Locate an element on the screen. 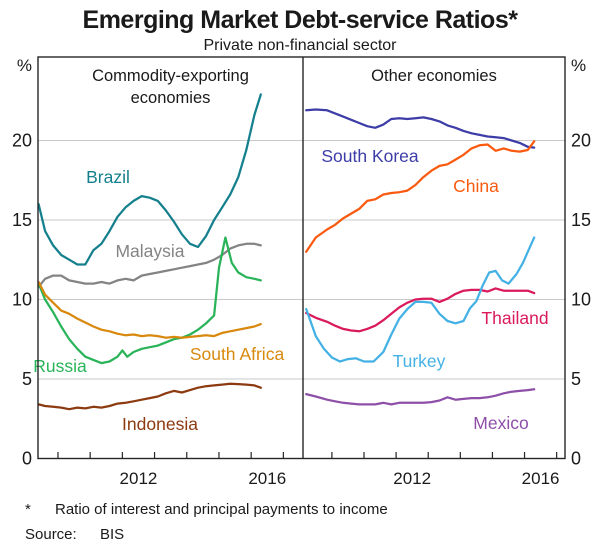 The width and height of the screenshot is (600, 543). y-axis-label-right-15: 15 is located at coordinates (581, 220).